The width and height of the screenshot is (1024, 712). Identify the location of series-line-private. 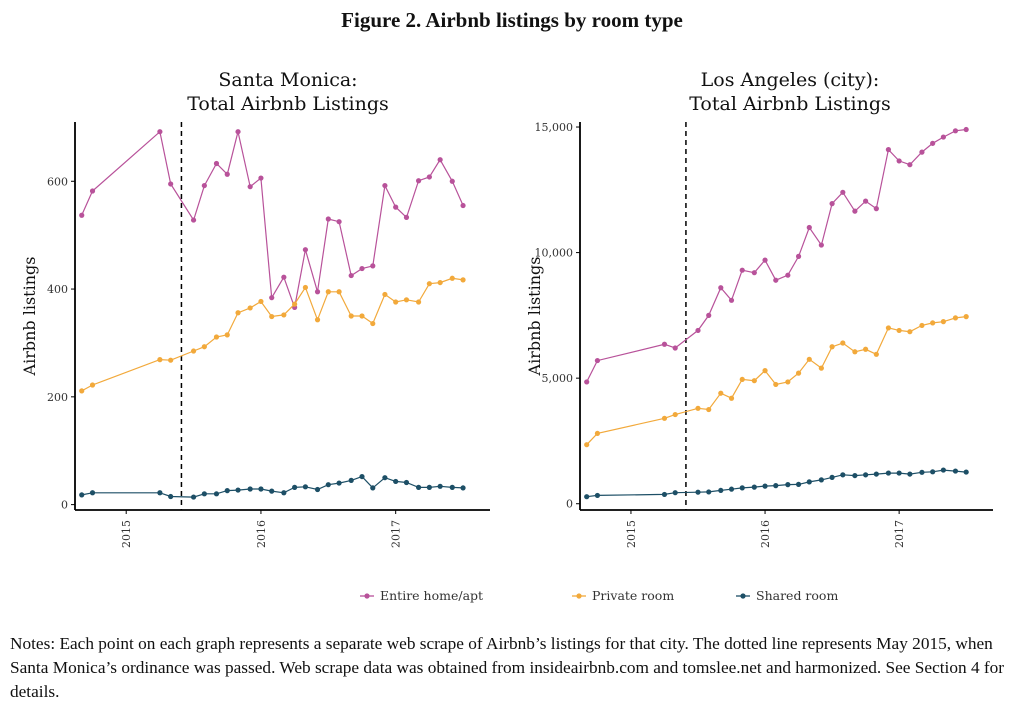
(776, 381).